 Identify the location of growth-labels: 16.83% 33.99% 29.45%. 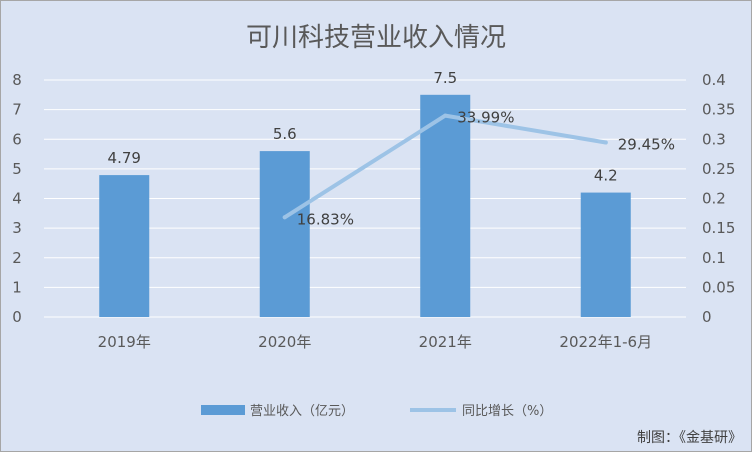
(486, 169).